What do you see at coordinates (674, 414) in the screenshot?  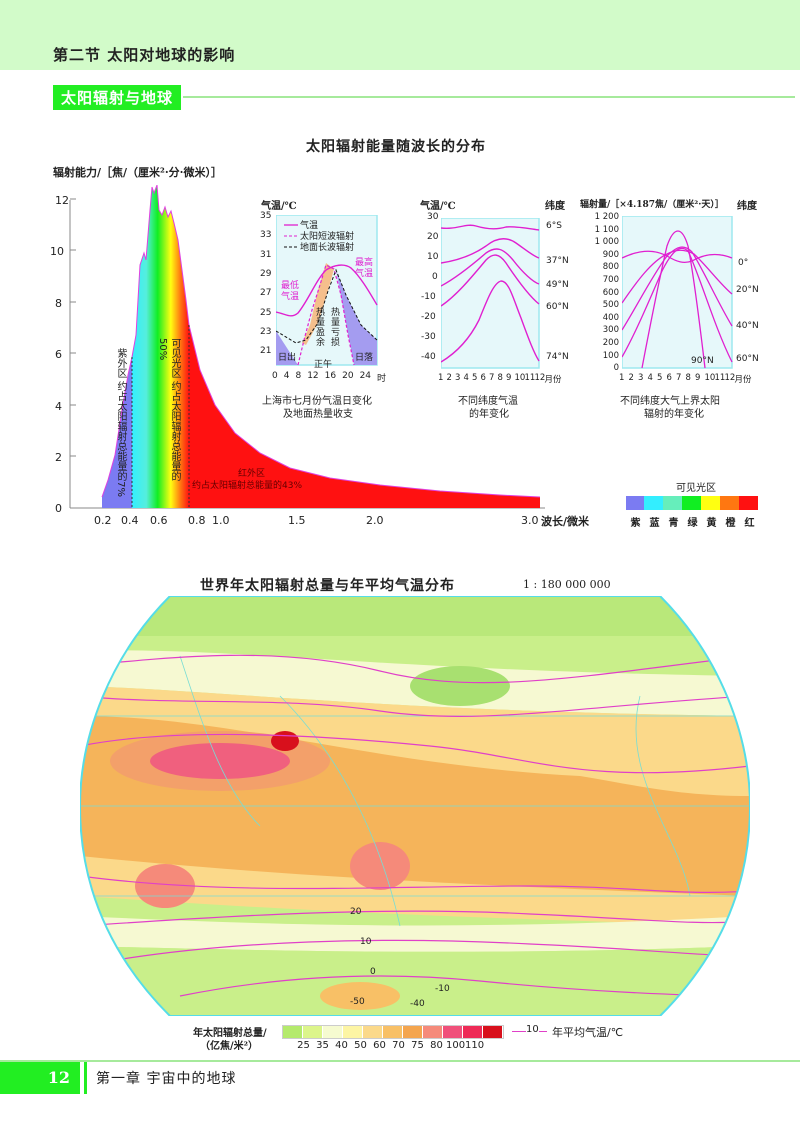 I see `radiation-caption-2: 辐射的年变化` at bounding box center [674, 414].